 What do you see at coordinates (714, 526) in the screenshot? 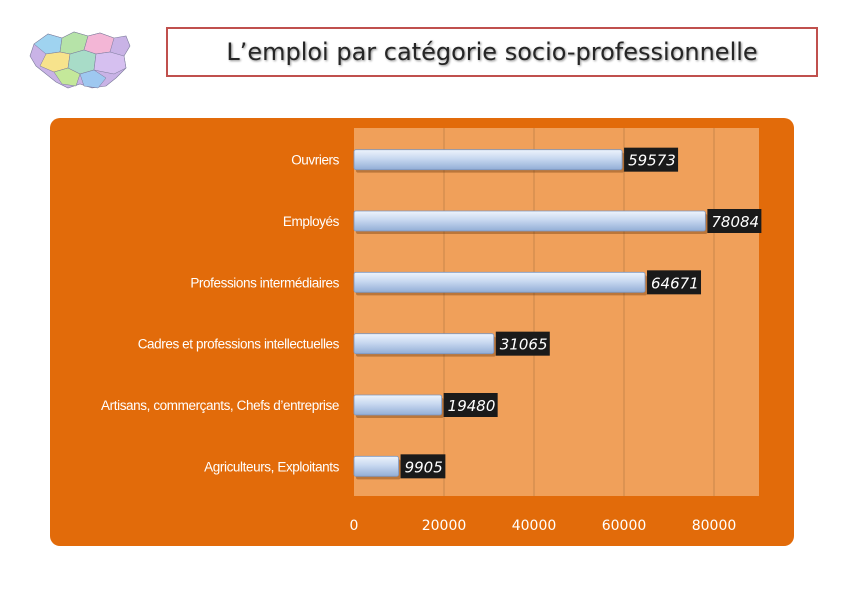
I see `x-tick-label-80000: 80000` at bounding box center [714, 526].